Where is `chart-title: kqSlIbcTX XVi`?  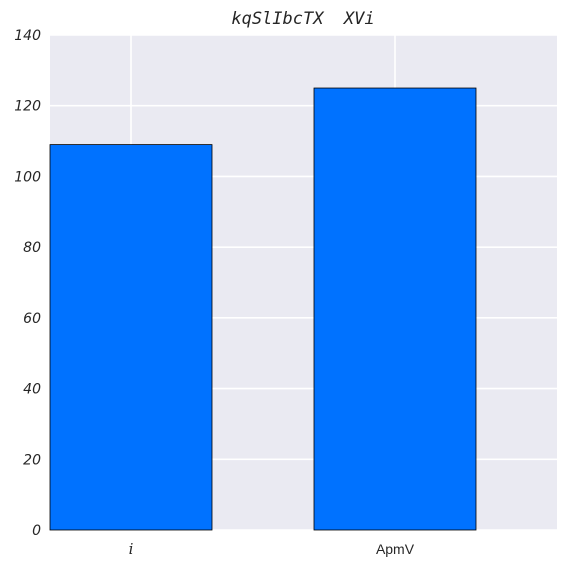
chart-title: kqSlIbcTX XVi is located at coordinates (302, 19).